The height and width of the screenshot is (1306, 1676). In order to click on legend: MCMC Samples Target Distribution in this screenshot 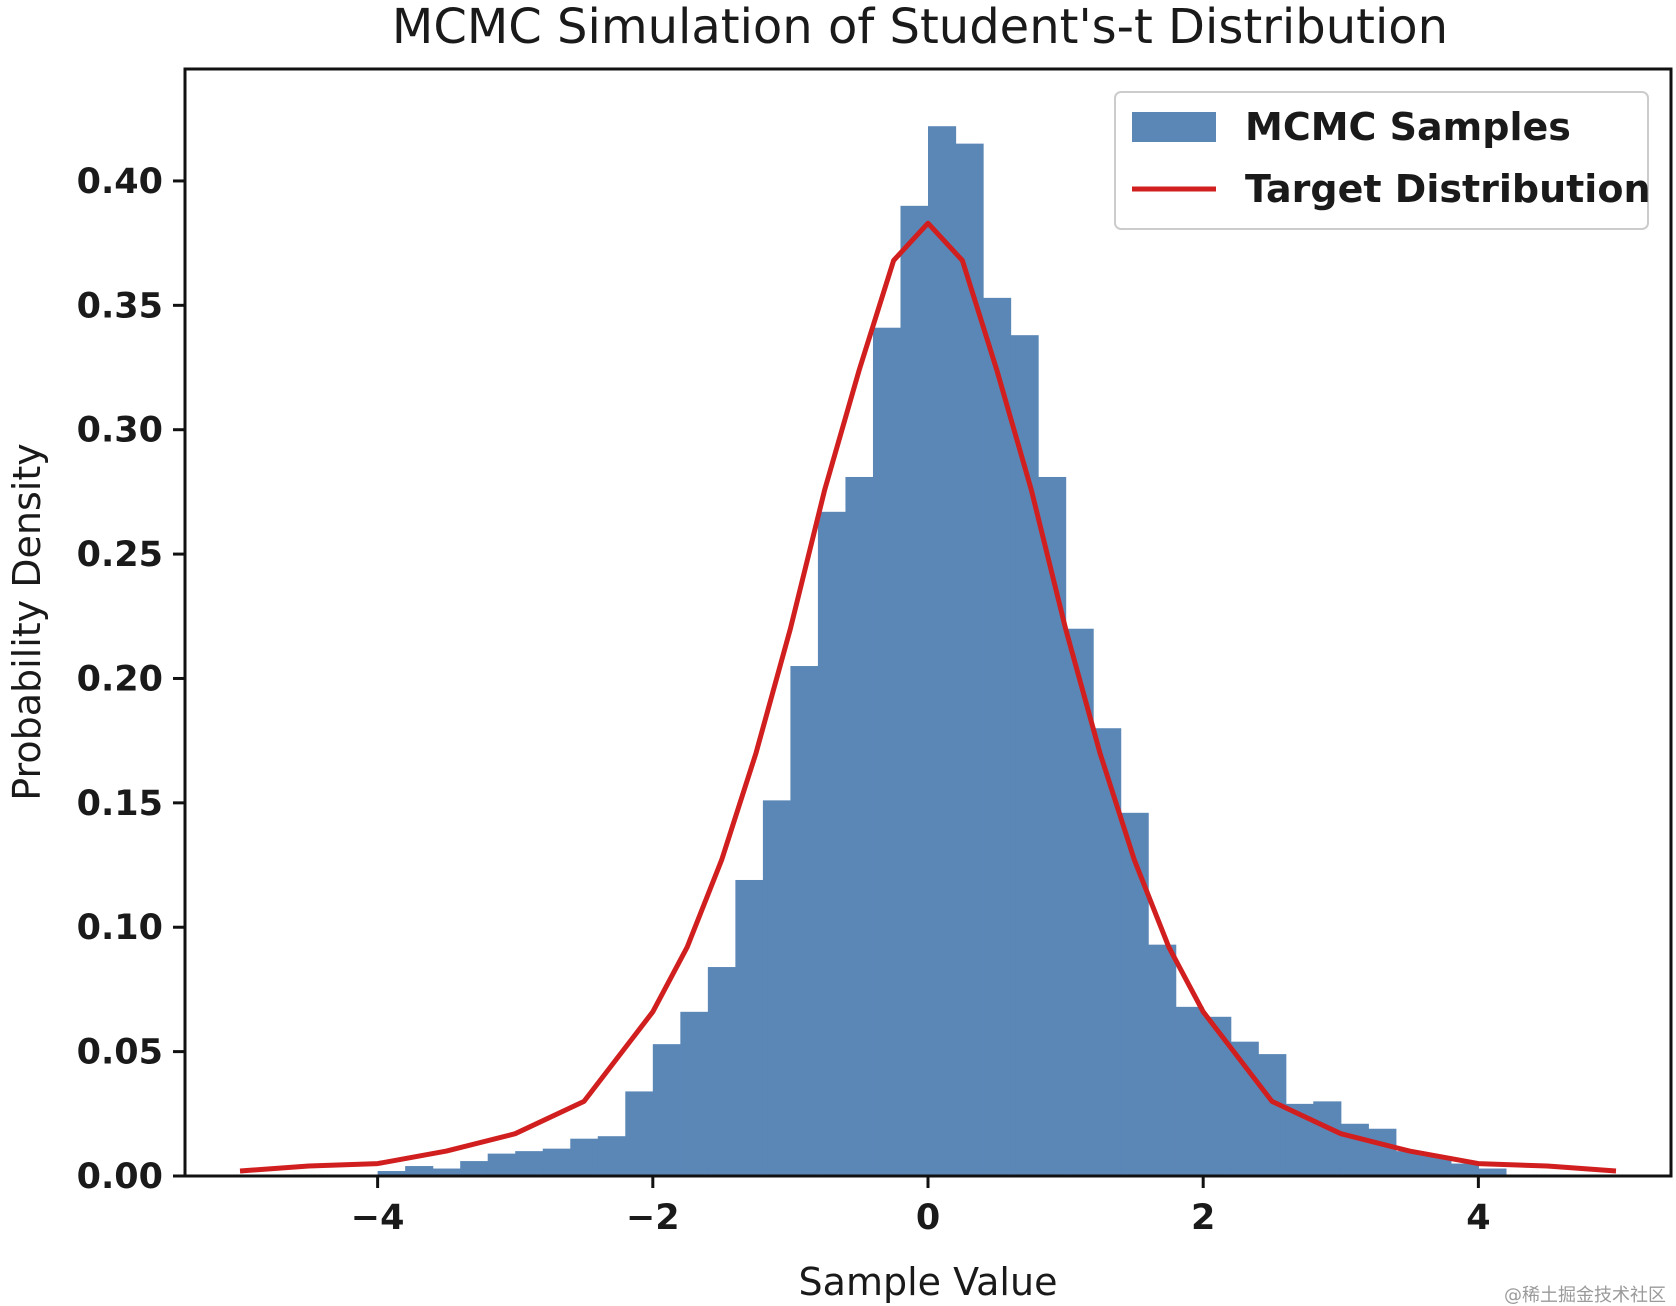, I will do `click(1382, 160)`.